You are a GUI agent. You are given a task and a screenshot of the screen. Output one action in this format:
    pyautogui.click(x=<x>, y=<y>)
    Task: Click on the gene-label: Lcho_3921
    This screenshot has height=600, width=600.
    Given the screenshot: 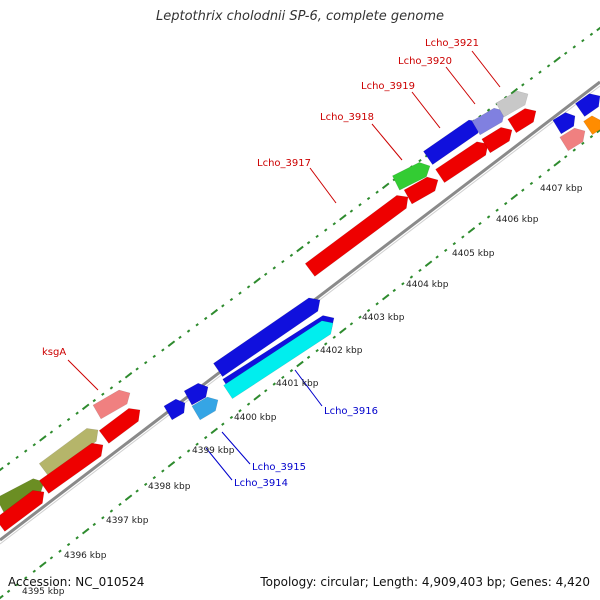 What is the action you would take?
    pyautogui.click(x=452, y=43)
    